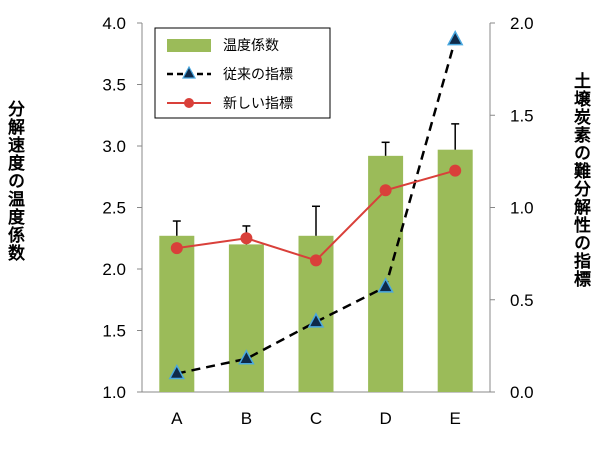 This screenshot has width=600, height=454. I want to click on left-tick-label: 2.5, so click(114, 208).